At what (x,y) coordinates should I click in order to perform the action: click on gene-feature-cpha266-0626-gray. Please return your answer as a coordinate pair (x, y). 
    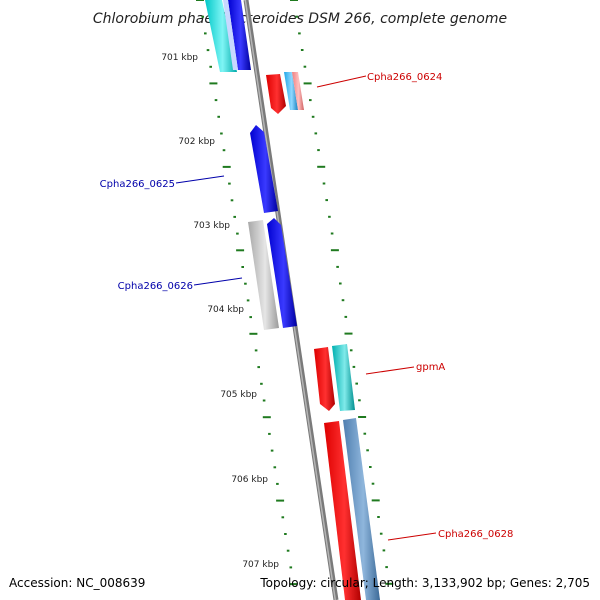
    Looking at the image, I should click on (263, 275).